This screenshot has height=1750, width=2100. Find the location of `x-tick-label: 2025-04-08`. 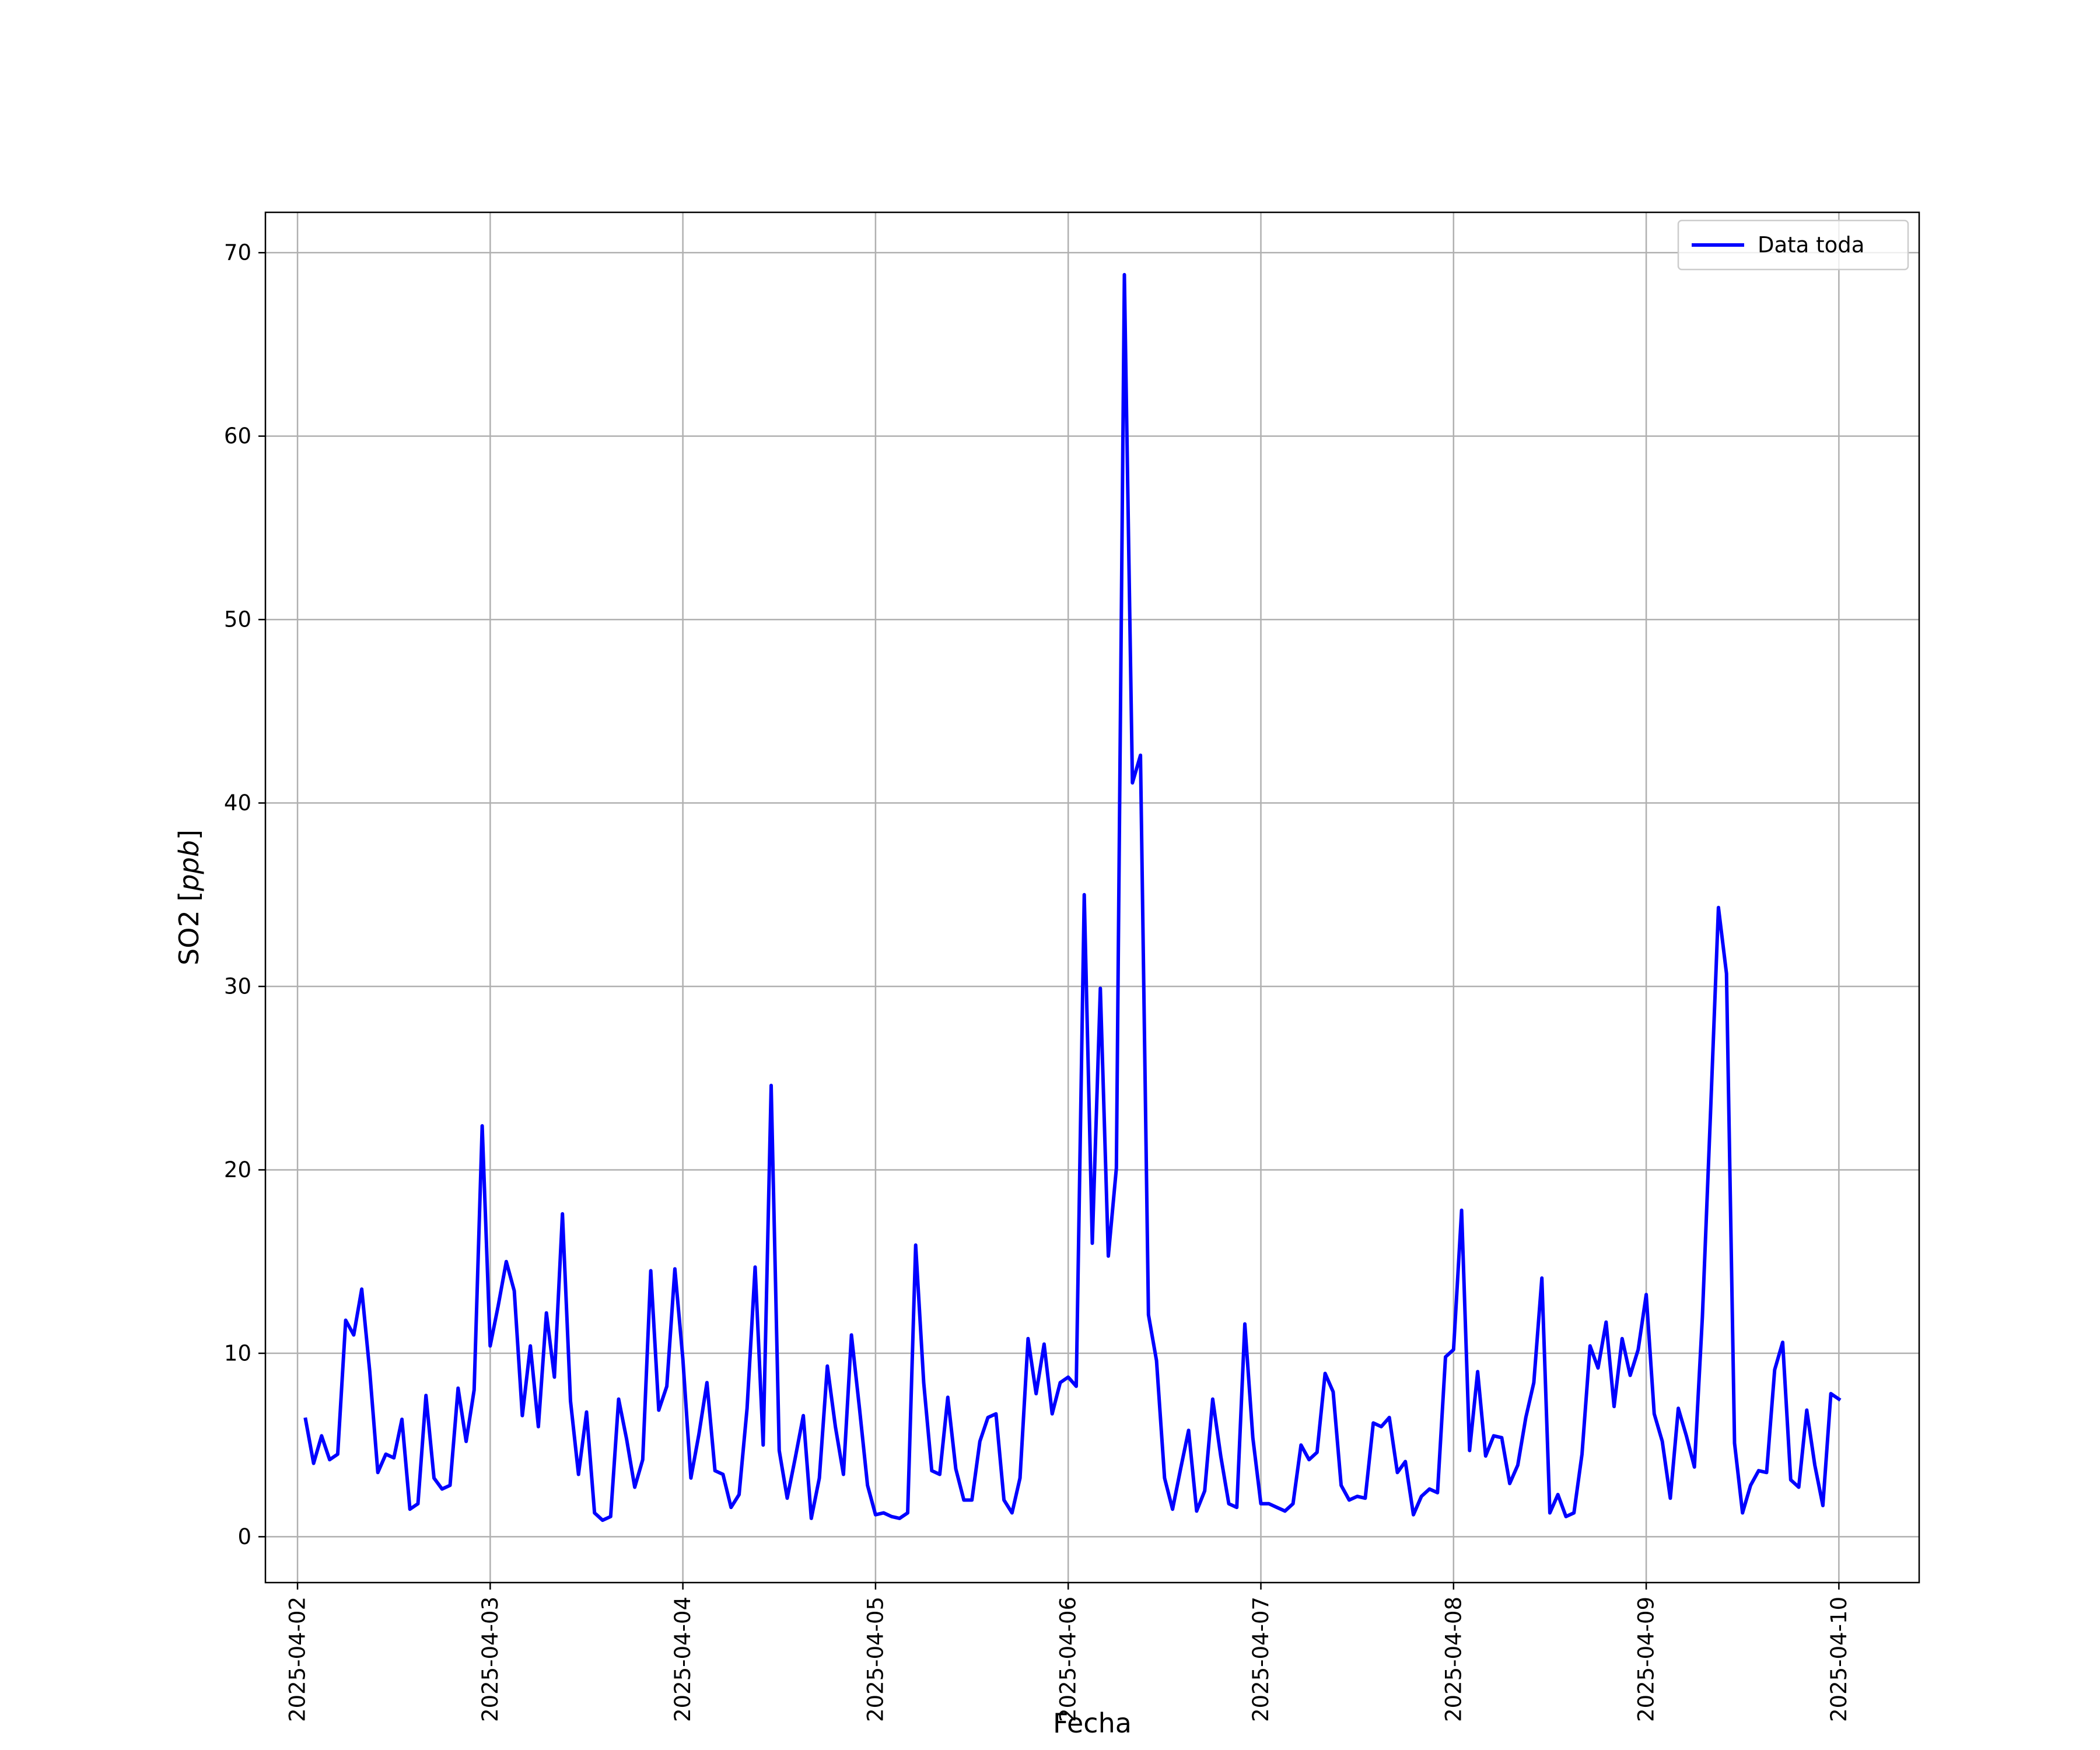

x-tick-label: 2025-04-08 is located at coordinates (1454, 1659).